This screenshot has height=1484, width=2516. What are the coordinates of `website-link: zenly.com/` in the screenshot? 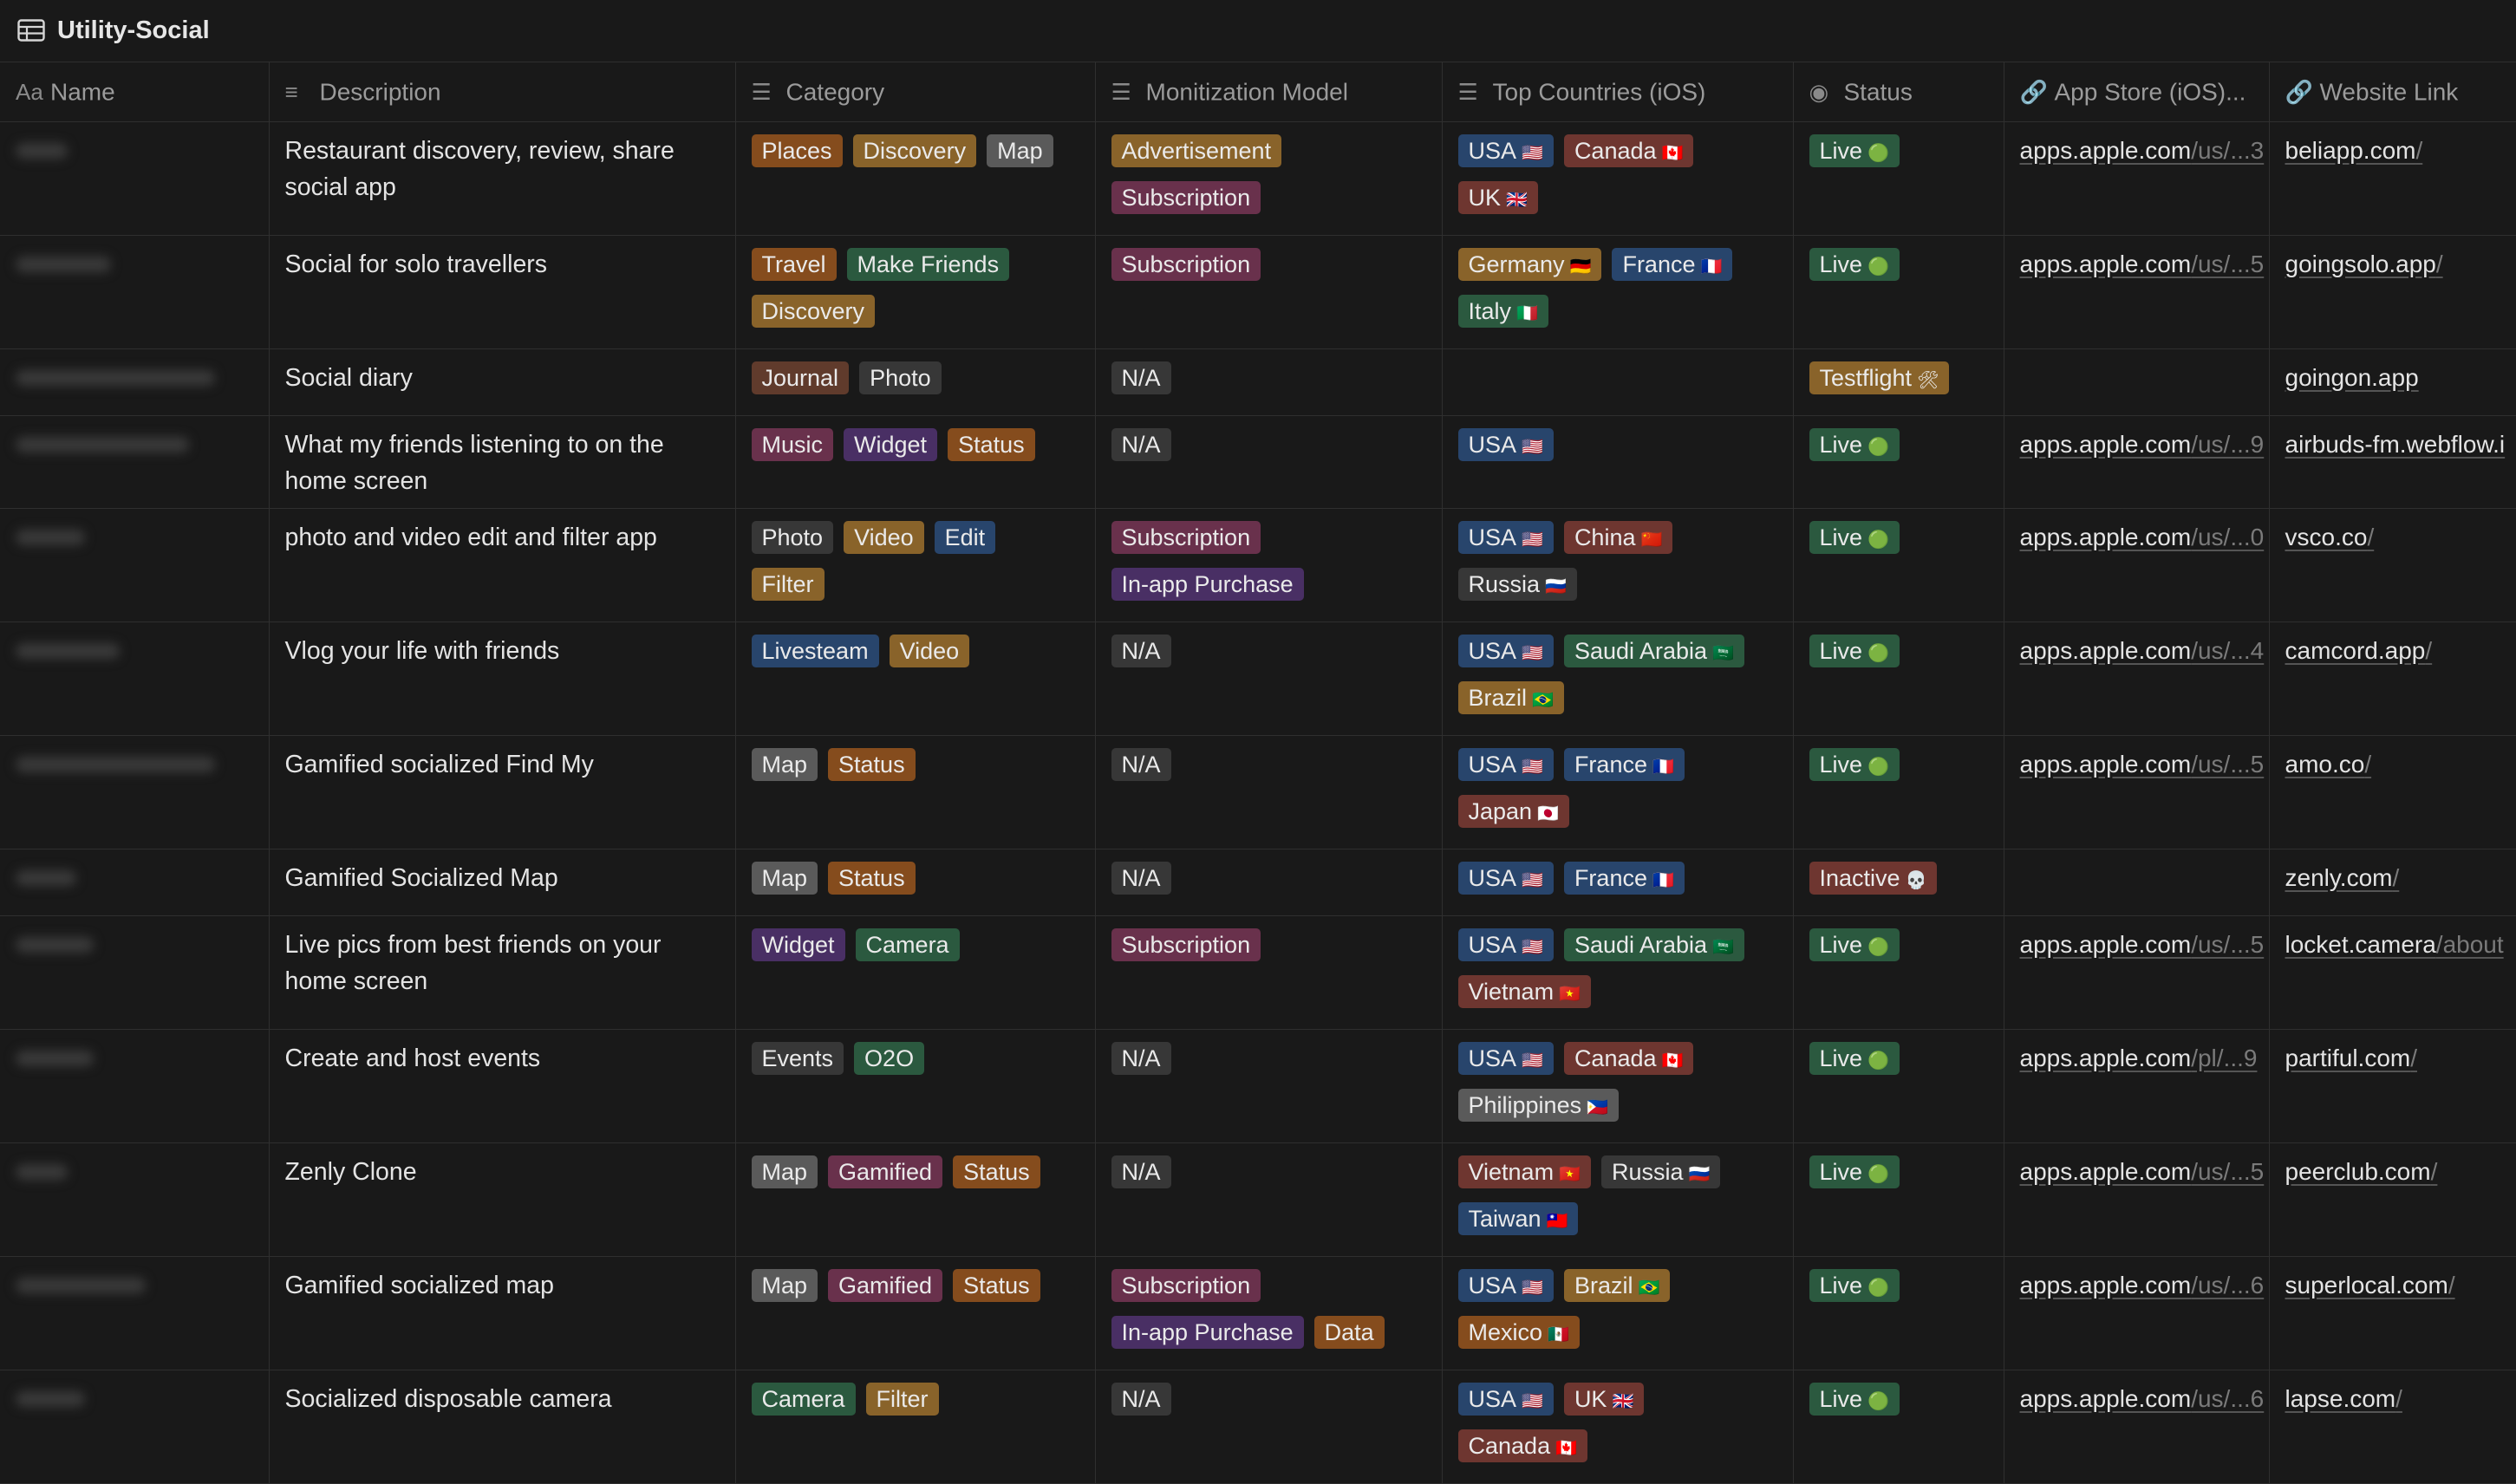 It's located at (2342, 877).